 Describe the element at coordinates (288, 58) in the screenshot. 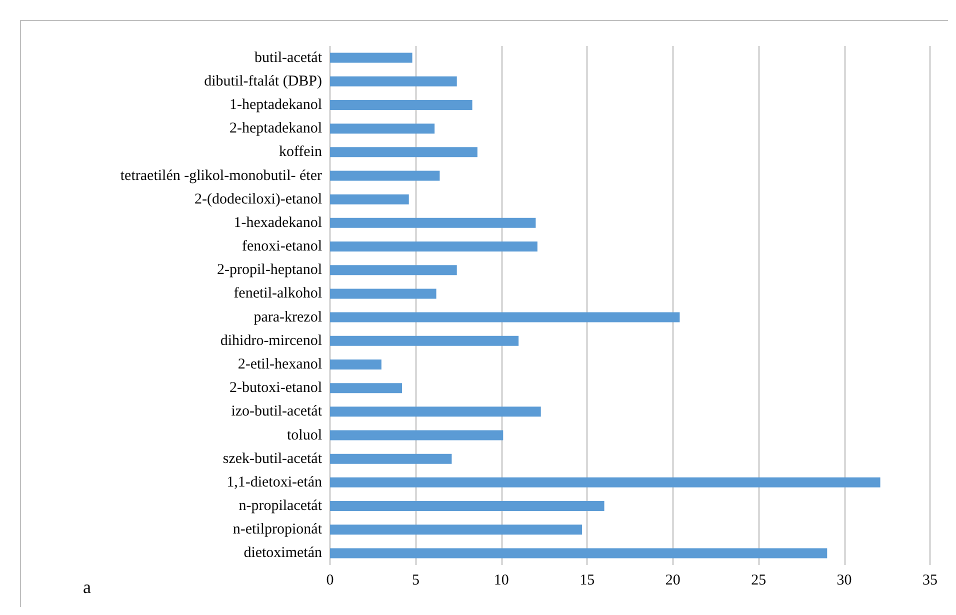

I see `y-tick-label: butil-acetát` at that location.